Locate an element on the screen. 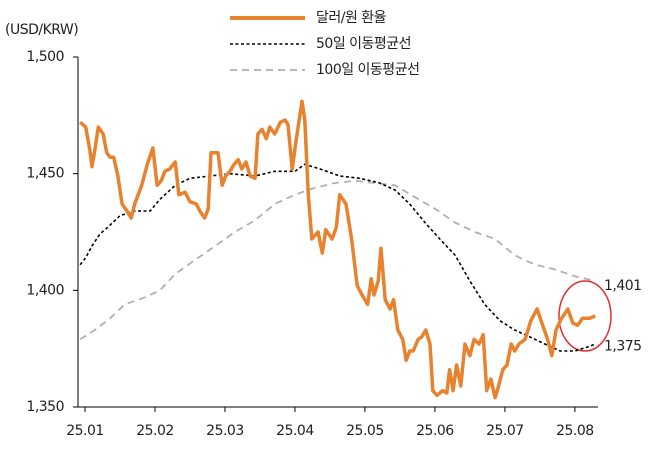 This screenshot has height=451, width=665. end-label: 1,401 is located at coordinates (623, 286).